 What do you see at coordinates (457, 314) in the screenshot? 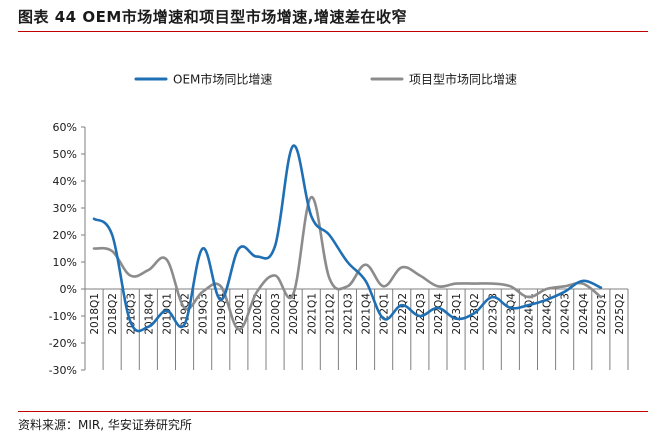
I see `x-tick-label: 2023Q1` at bounding box center [457, 314].